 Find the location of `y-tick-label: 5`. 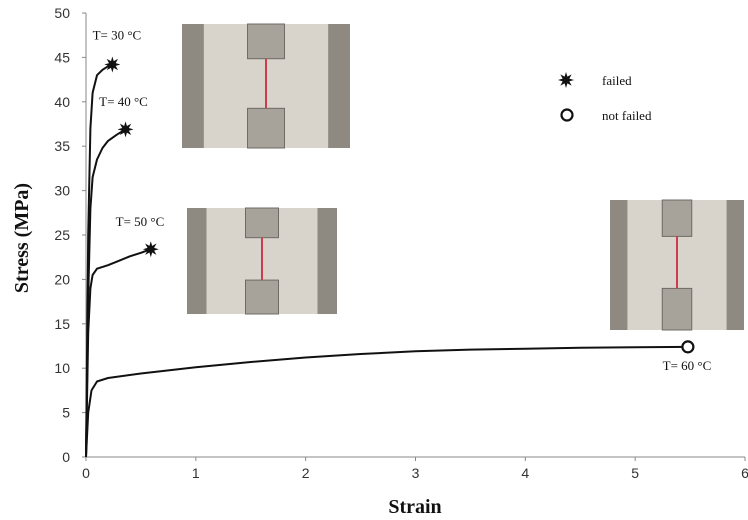

y-tick-label: 5 is located at coordinates (66, 413).